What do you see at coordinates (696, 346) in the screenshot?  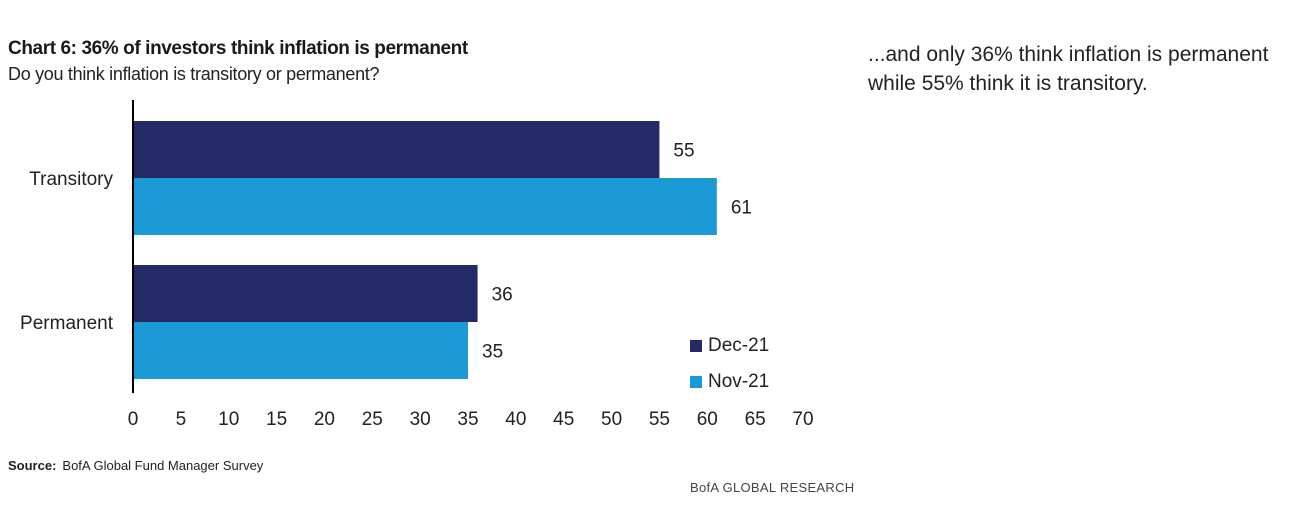 I see `legend-swatch-dec21` at bounding box center [696, 346].